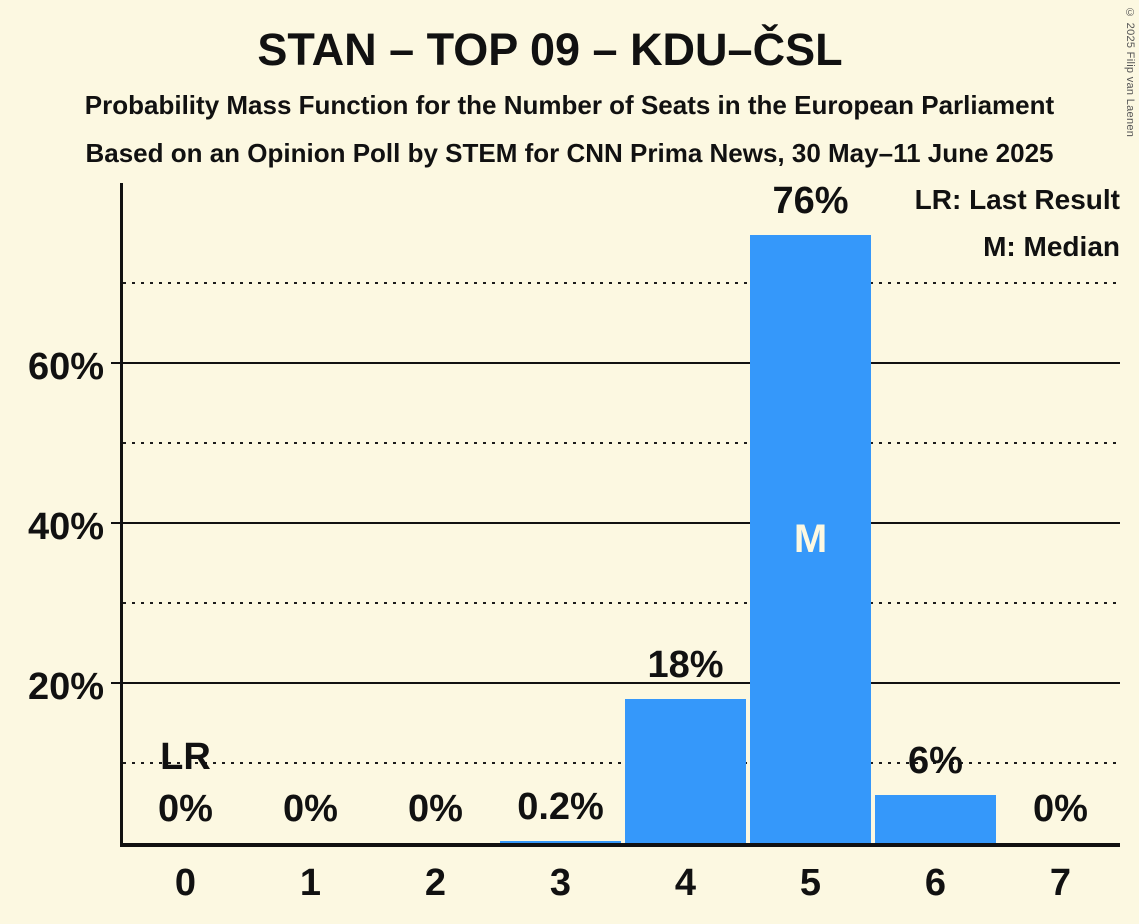 The width and height of the screenshot is (1139, 924). I want to click on x-tick-label: 4, so click(685, 883).